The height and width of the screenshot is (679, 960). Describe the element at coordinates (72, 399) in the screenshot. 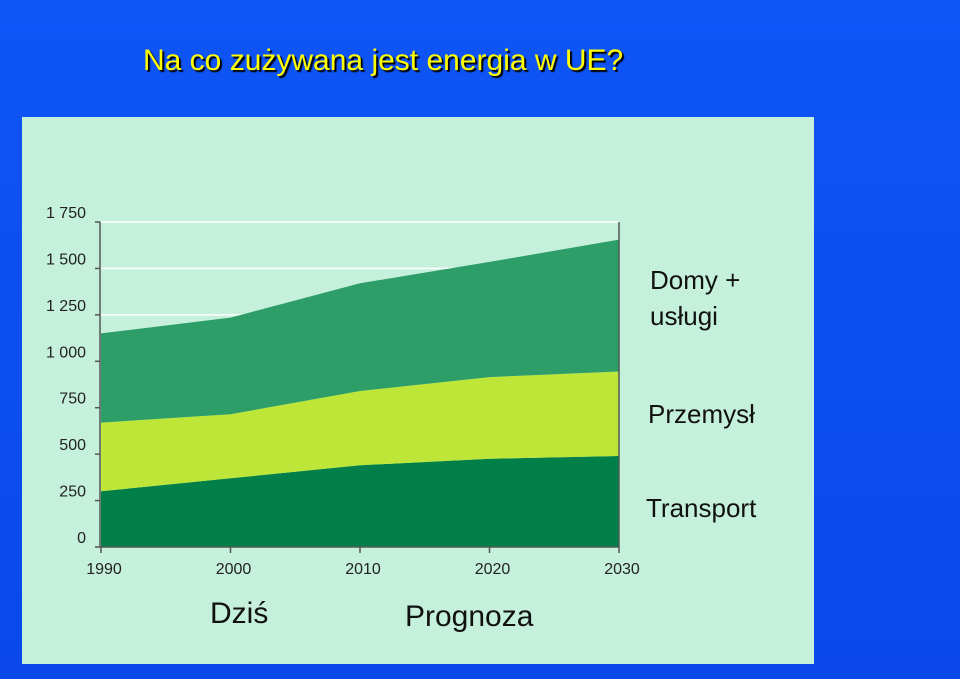

I see `y-tick-label-750: 750` at that location.